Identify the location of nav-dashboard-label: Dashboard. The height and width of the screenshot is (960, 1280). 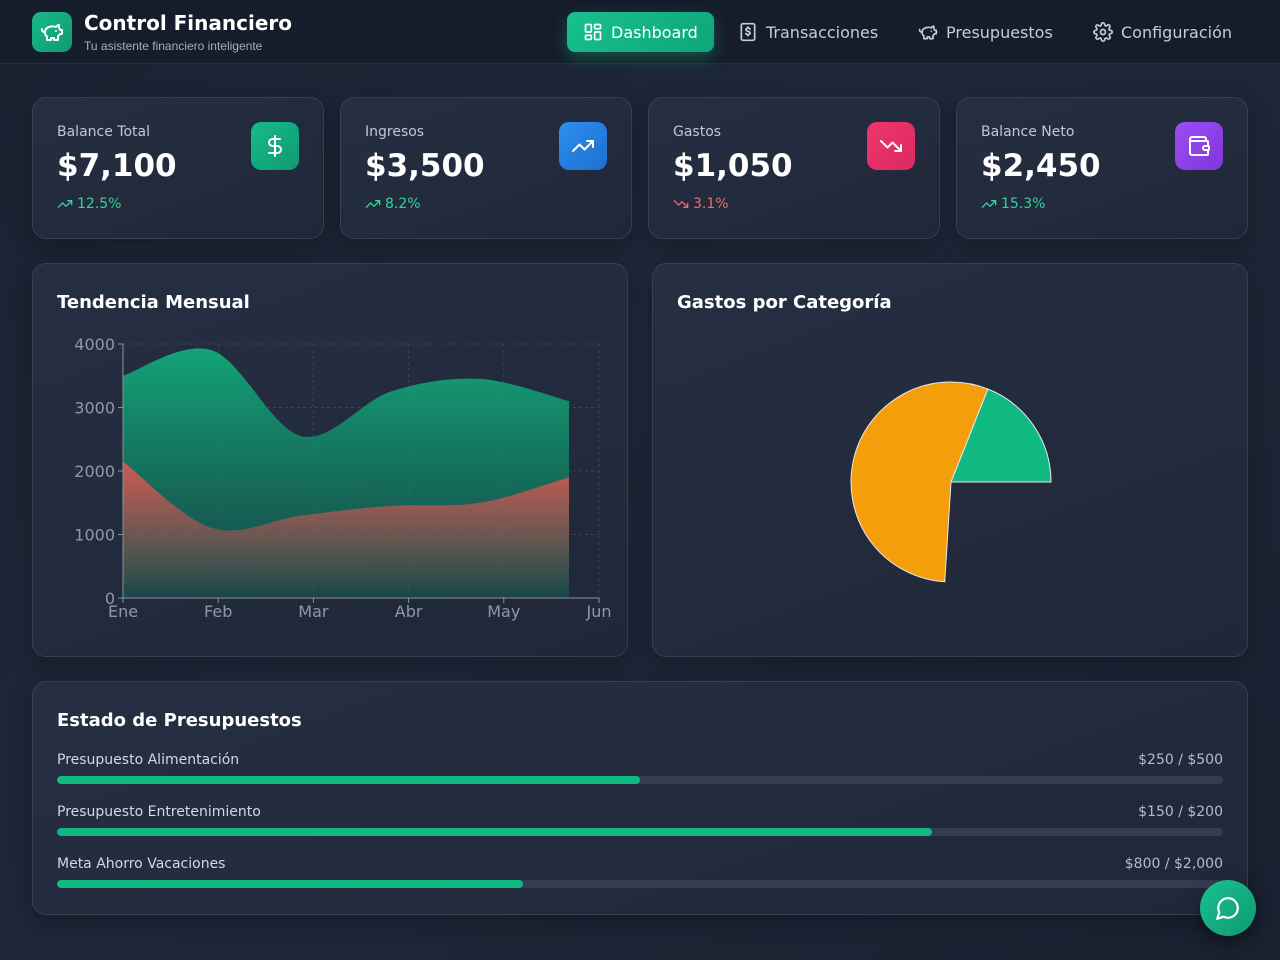
(654, 32).